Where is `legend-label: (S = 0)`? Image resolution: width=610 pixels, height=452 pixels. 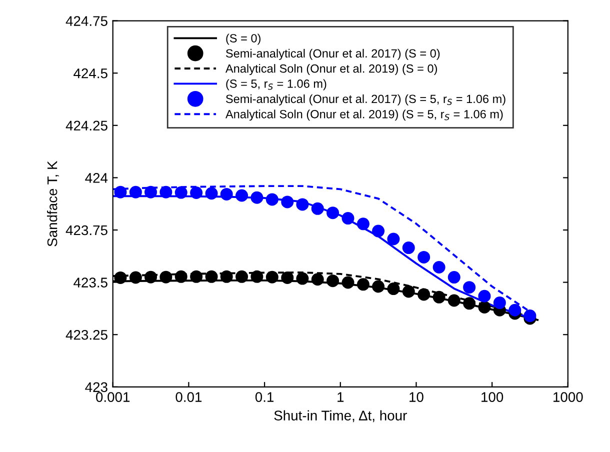
legend-label: (S = 0) is located at coordinates (243, 39).